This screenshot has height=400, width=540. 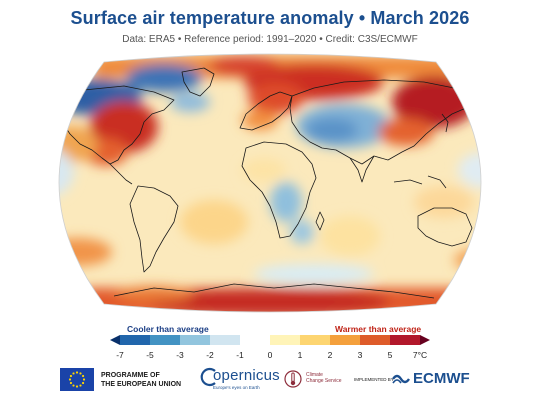 What do you see at coordinates (77, 379) in the screenshot?
I see `eu-flag-icon` at bounding box center [77, 379].